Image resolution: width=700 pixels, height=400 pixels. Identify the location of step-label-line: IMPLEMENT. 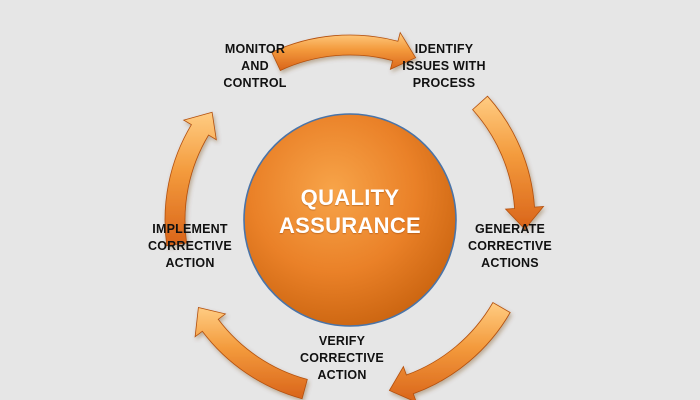
(190, 229).